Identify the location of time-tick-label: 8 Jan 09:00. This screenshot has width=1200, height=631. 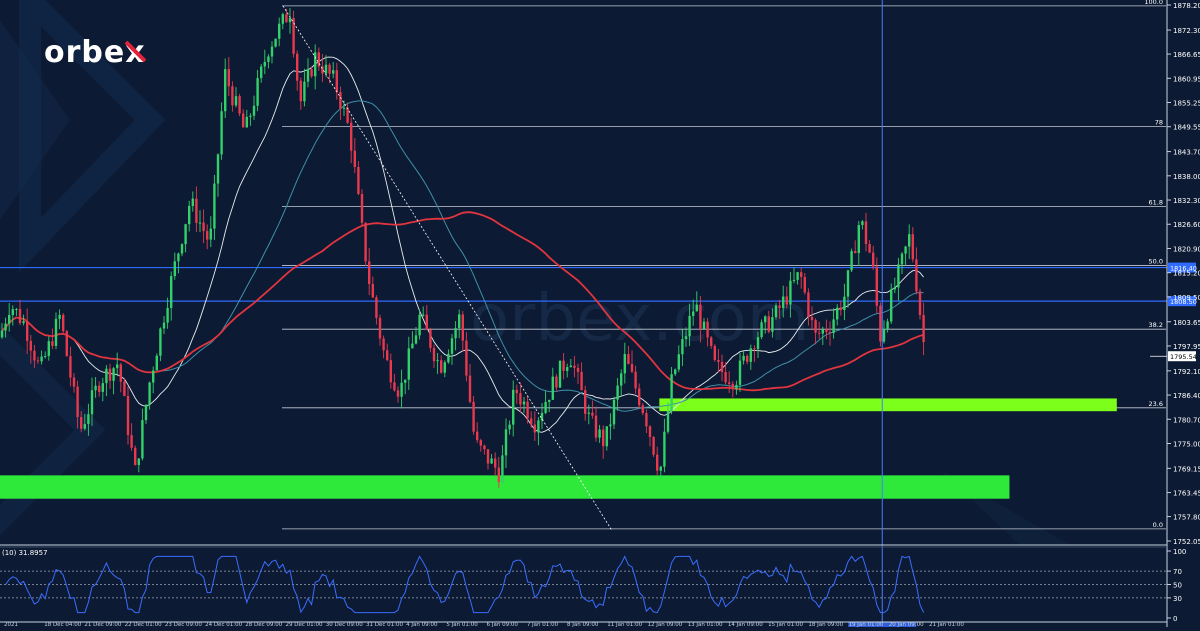
(583, 624).